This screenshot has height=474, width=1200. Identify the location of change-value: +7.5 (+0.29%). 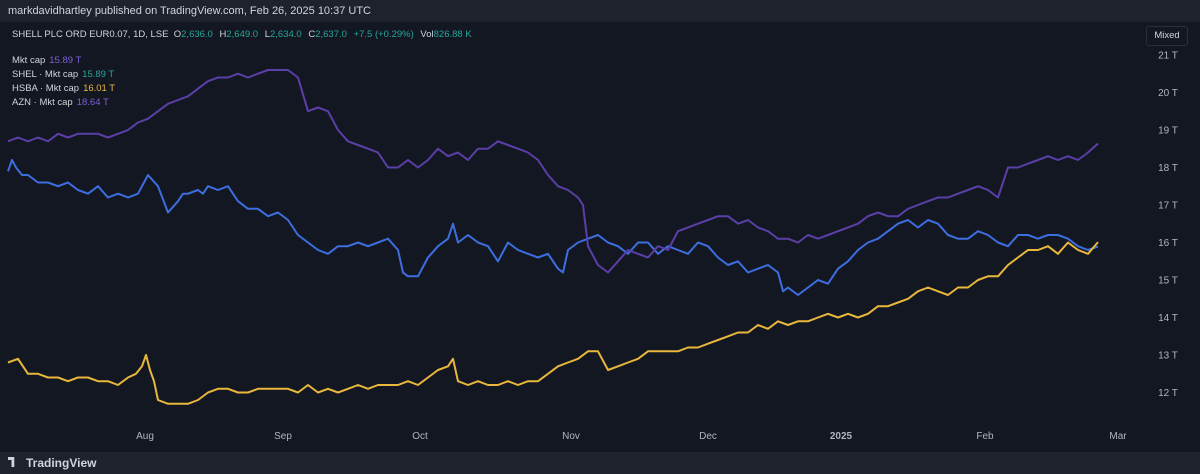
(383, 34).